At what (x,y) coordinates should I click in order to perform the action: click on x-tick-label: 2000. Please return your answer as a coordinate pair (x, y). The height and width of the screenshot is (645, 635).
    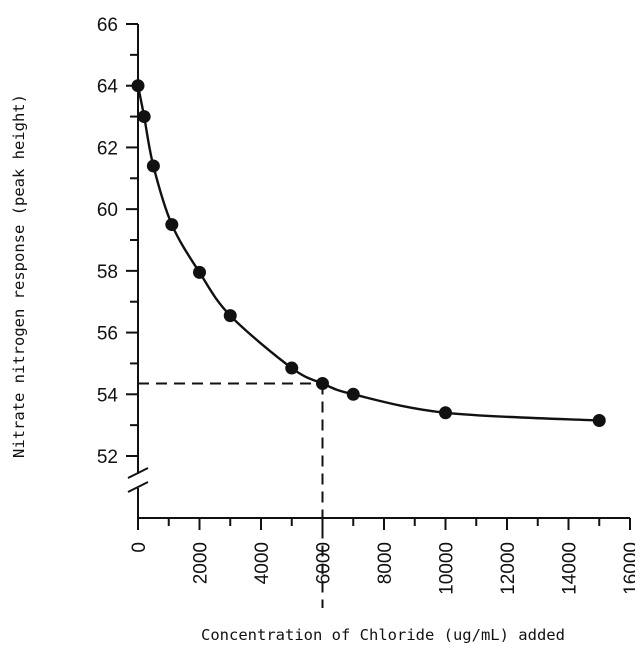
    Looking at the image, I should click on (201, 563).